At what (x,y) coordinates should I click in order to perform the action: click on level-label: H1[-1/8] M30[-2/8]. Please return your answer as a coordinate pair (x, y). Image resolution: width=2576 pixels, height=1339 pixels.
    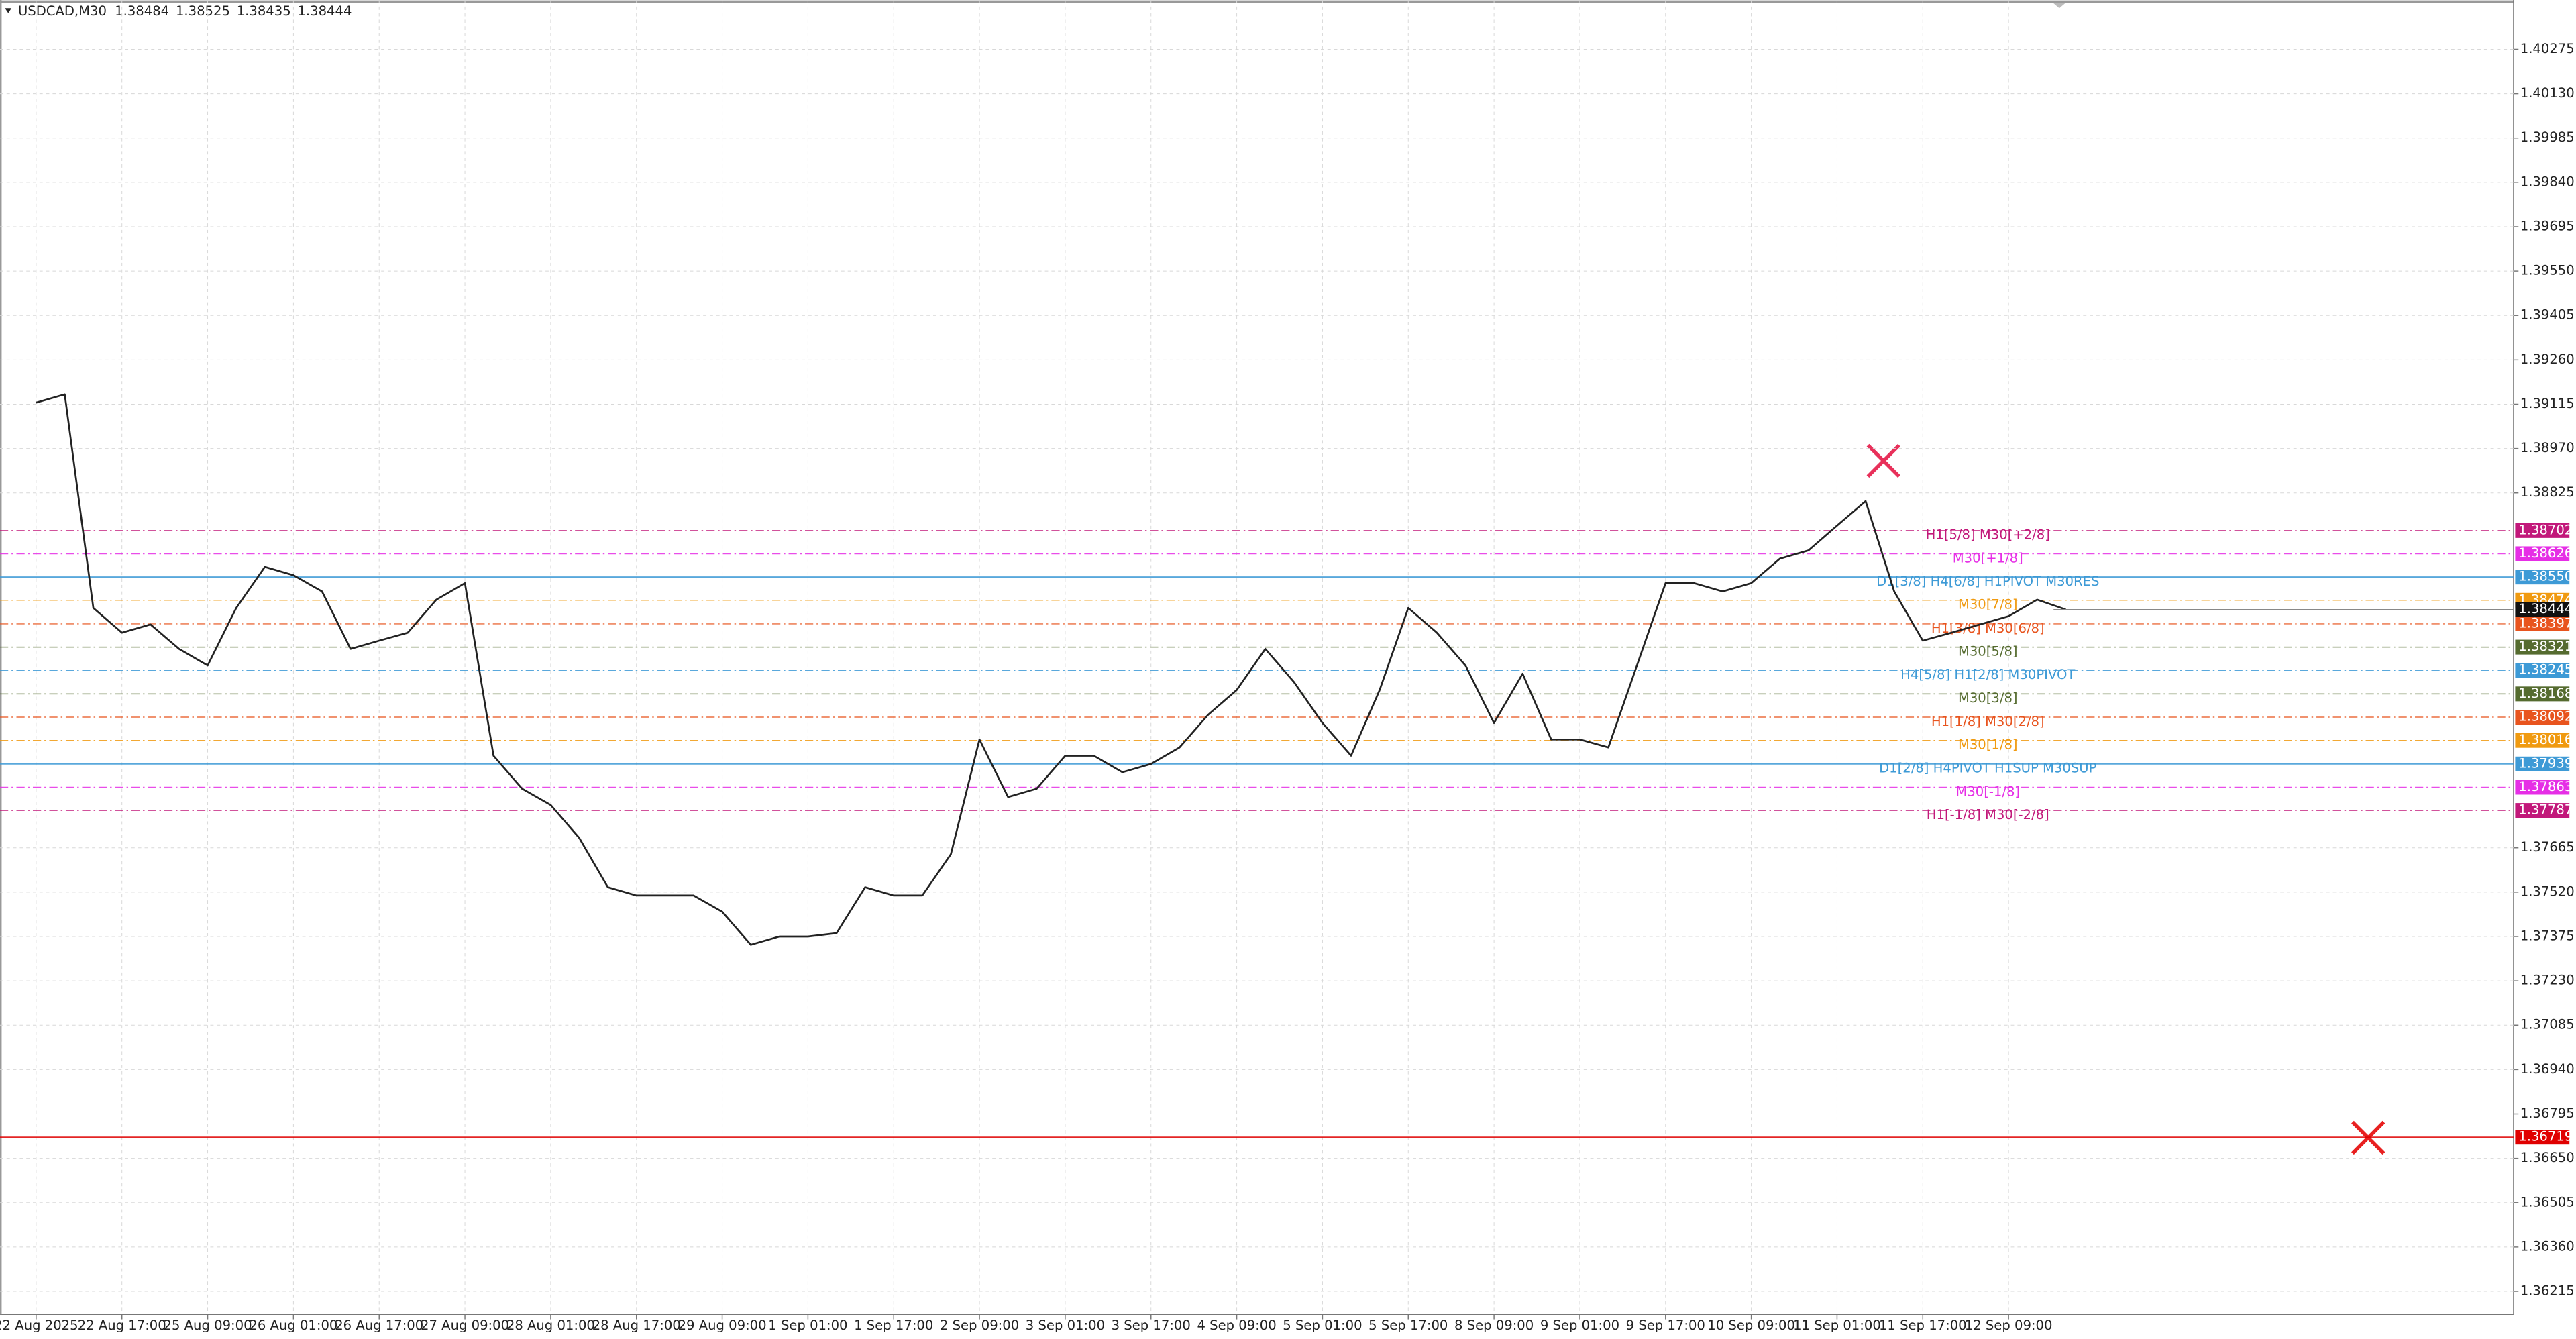
    Looking at the image, I should click on (1988, 814).